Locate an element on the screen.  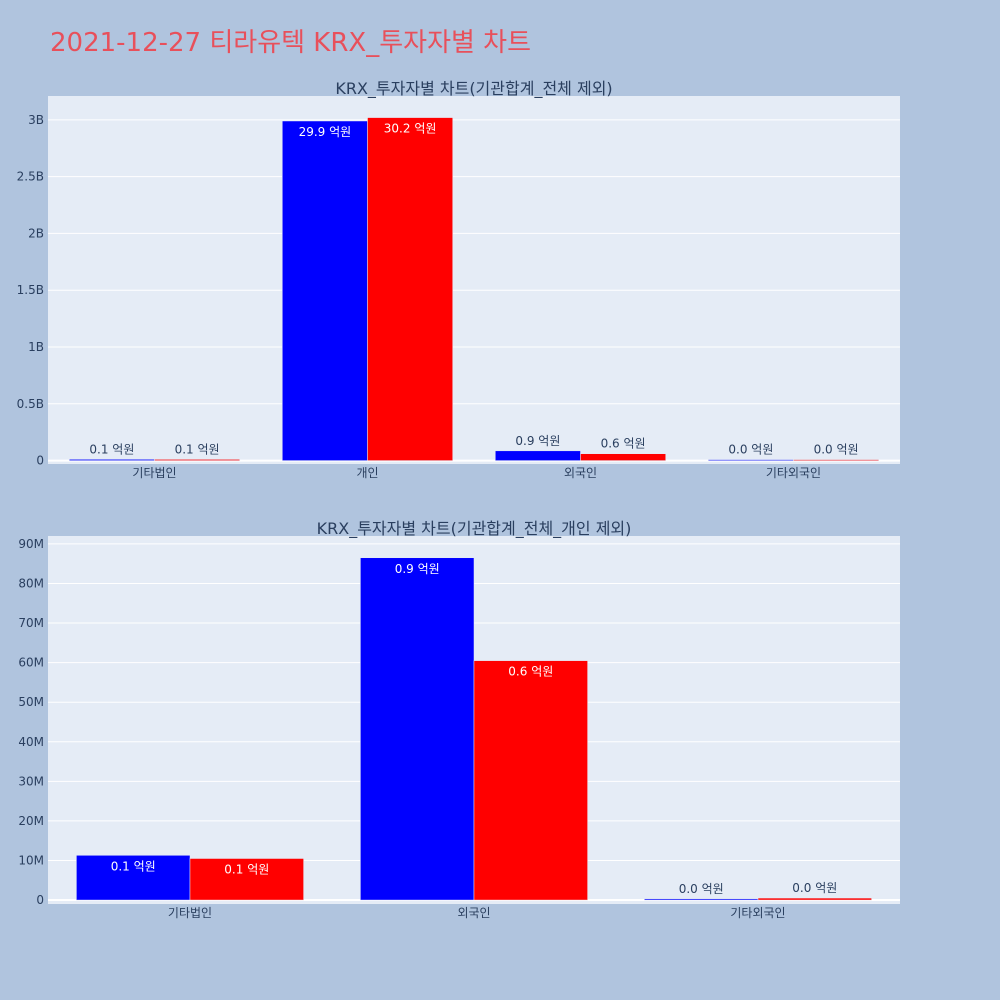
y-tick-label: 30M is located at coordinates (31, 781).